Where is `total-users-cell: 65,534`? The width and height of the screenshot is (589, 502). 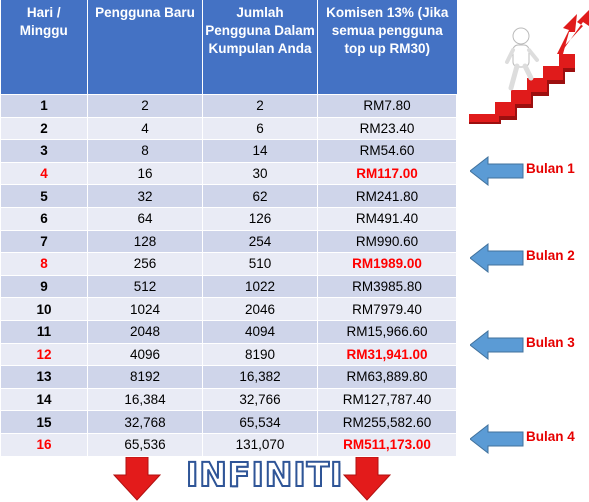 total-users-cell: 65,534 is located at coordinates (260, 422).